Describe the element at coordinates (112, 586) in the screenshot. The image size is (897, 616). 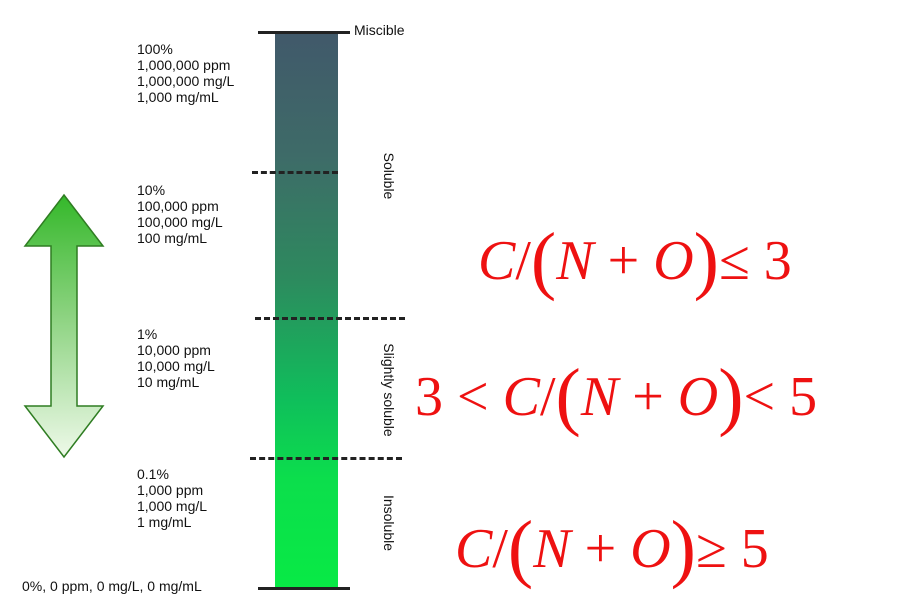
I see `level-label-zero: 0%, 0 ppm, 0 mg/L, 0 mg/mL` at that location.